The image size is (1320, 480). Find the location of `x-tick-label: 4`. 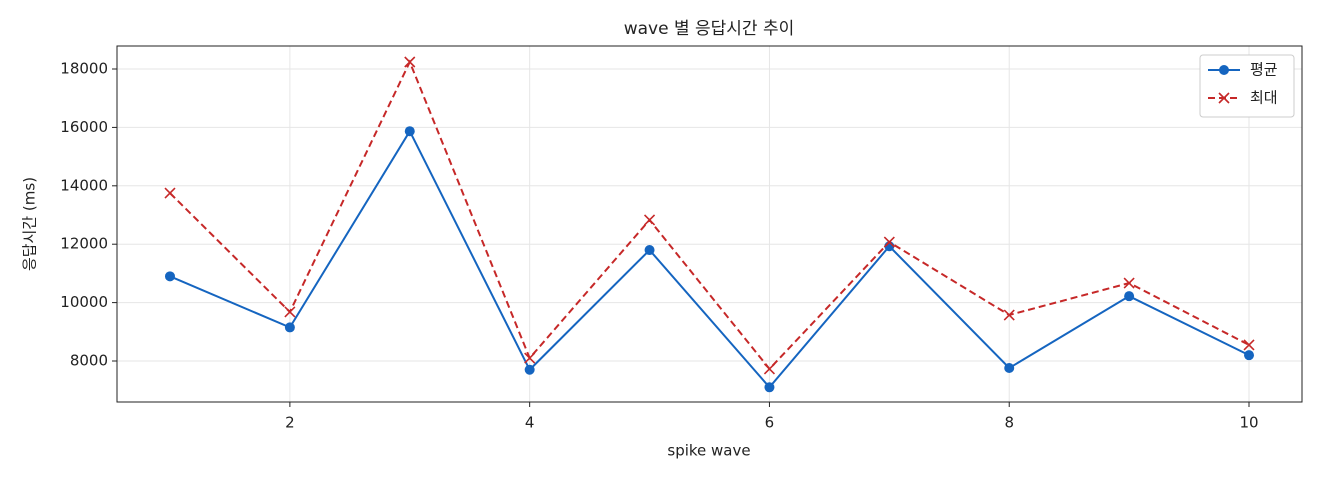

x-tick-label: 4 is located at coordinates (530, 423).